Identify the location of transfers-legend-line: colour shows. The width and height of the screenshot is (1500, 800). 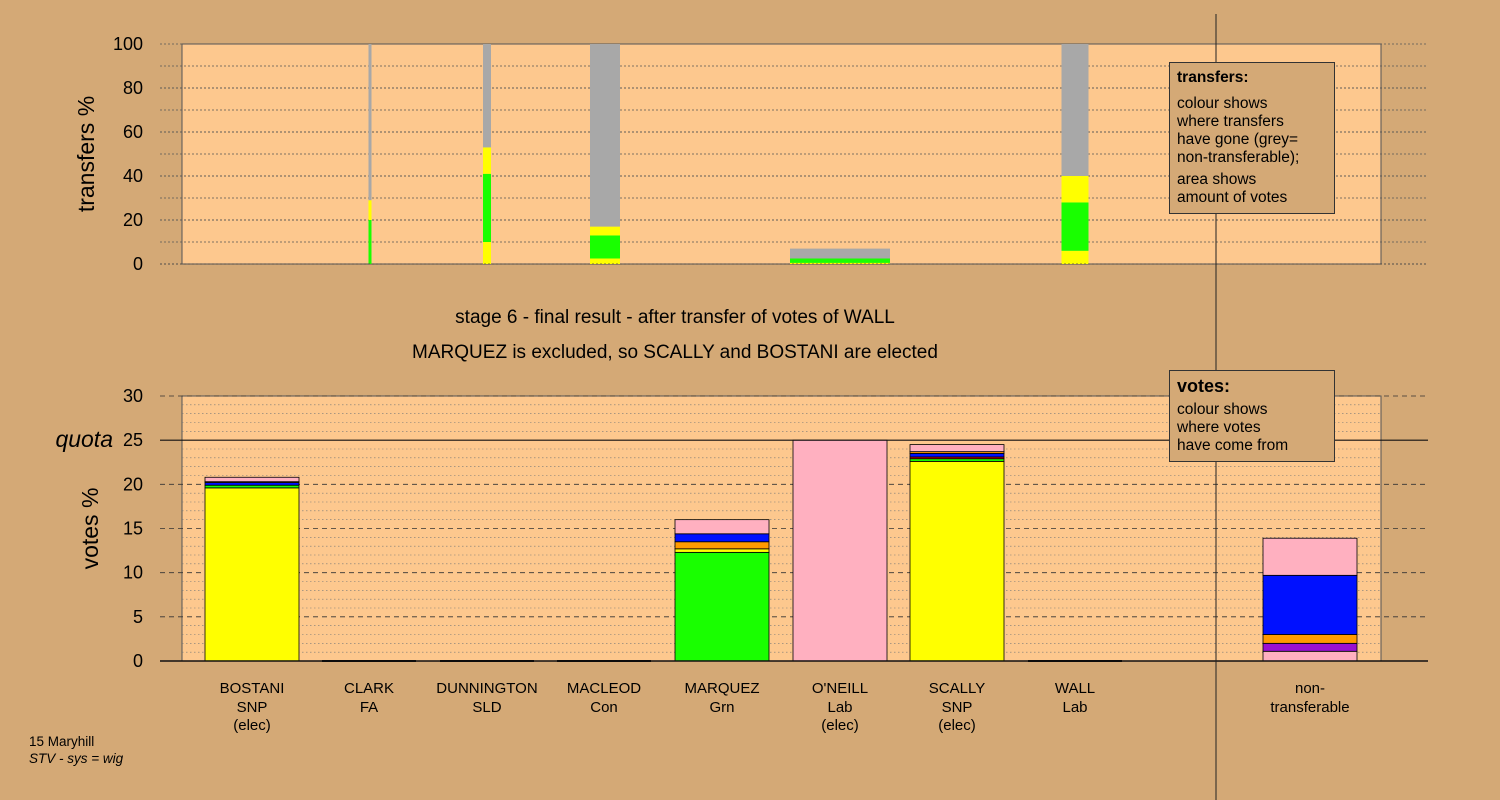
(1222, 103).